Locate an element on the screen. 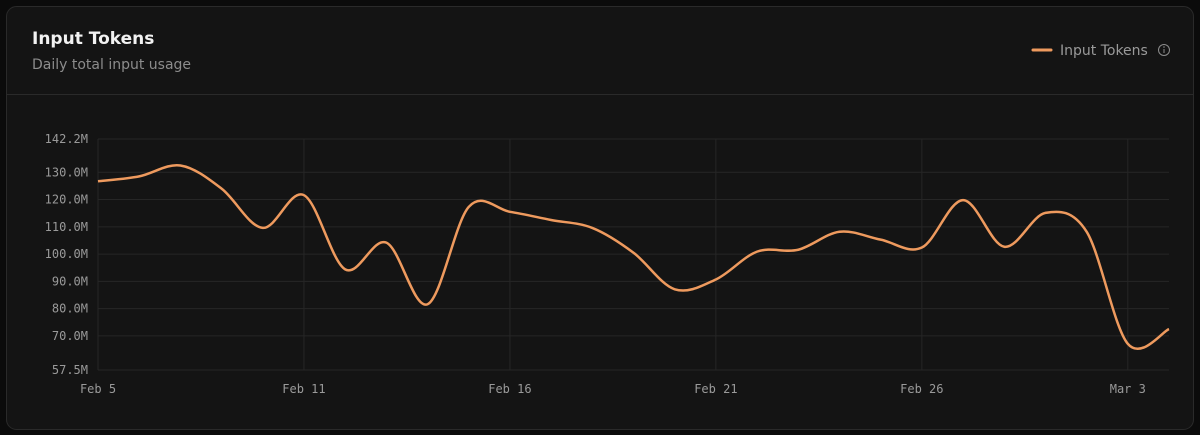 The height and width of the screenshot is (435, 1200). y-tick-label: 70.0M is located at coordinates (70, 336).